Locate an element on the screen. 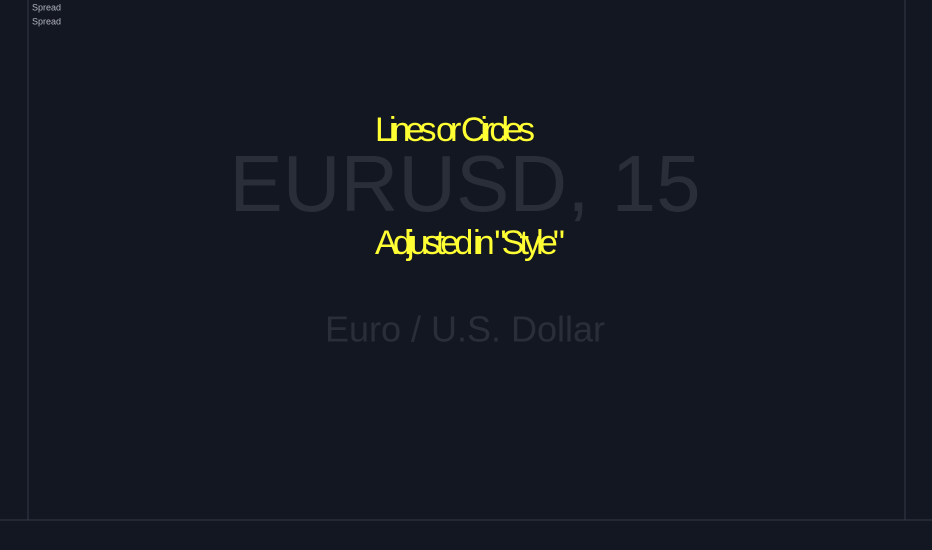  watermark: EURUSD, 15 is located at coordinates (464, 183).